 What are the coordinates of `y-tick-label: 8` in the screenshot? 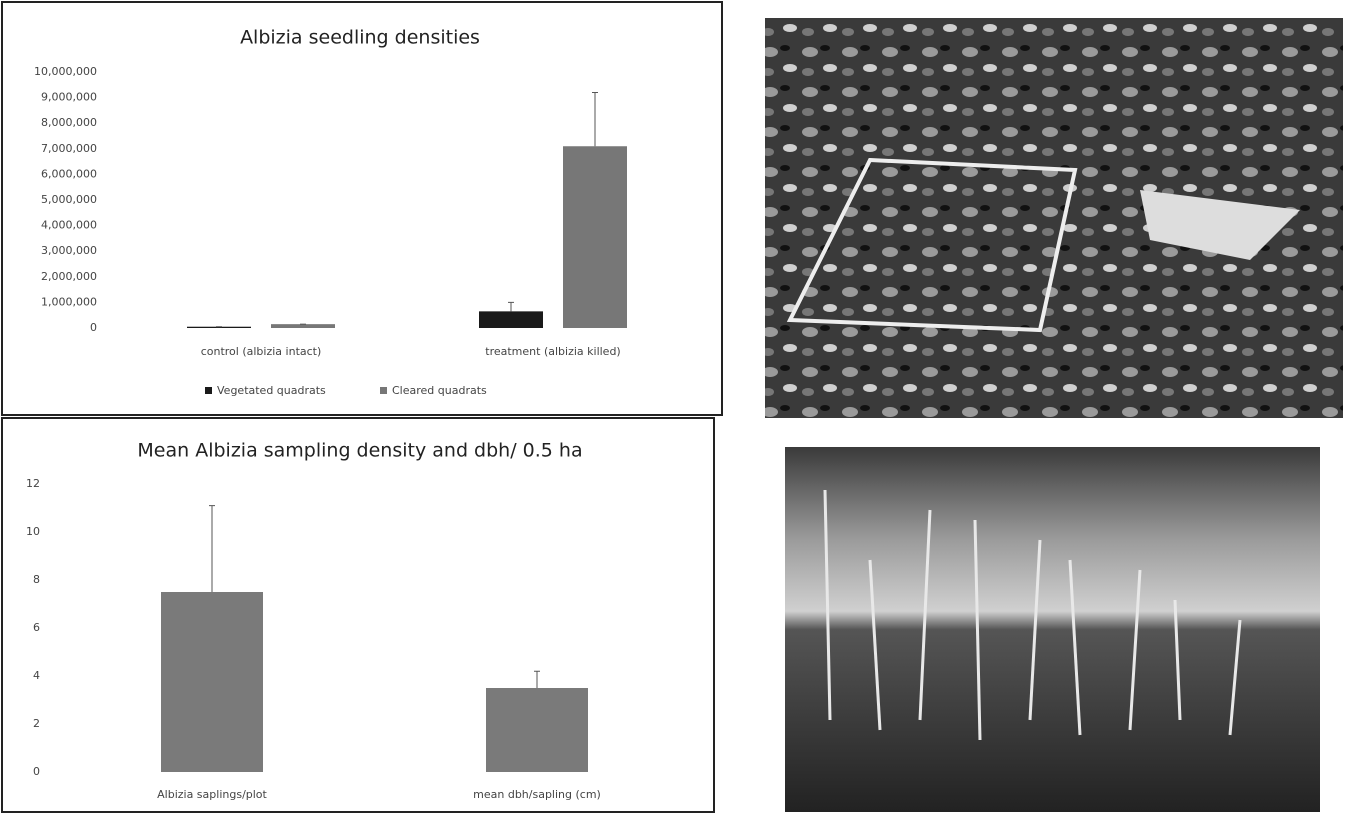 It's located at (36, 579).